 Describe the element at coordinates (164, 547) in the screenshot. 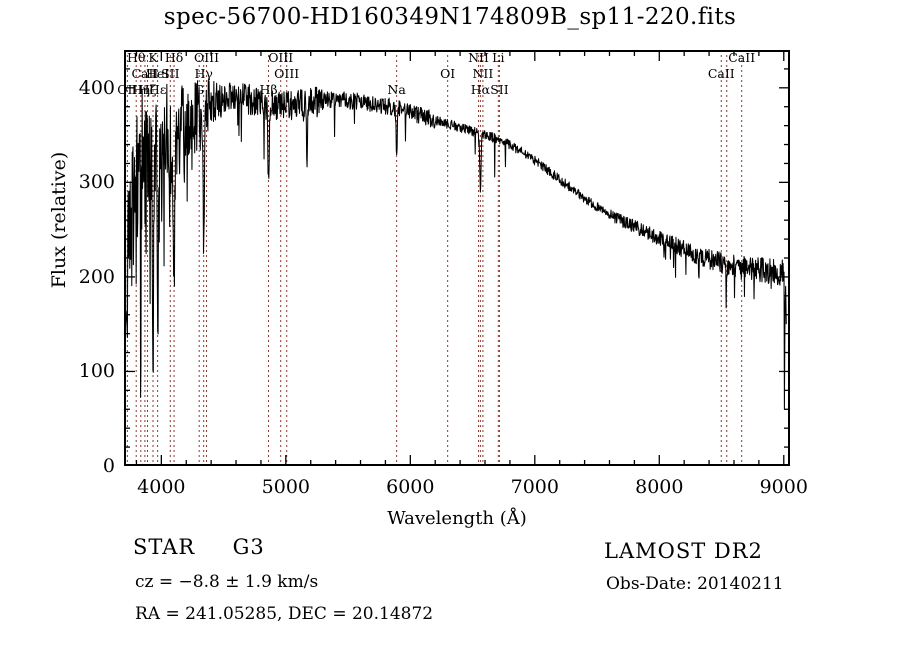

I see `object-type: STAR` at that location.